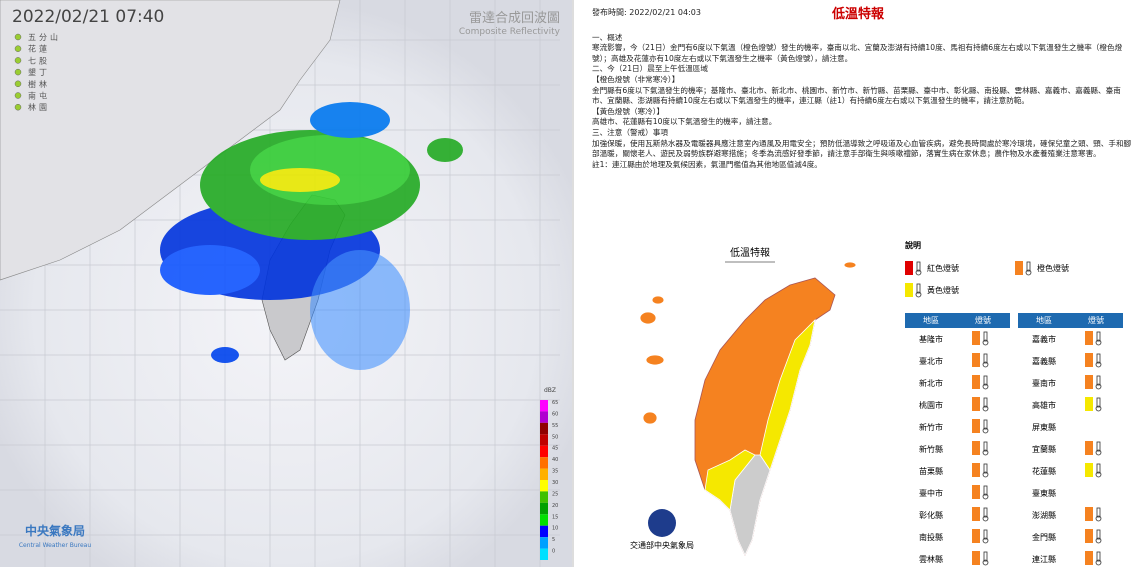  Describe the element at coordinates (573, 283) in the screenshot. I see `divider` at that location.